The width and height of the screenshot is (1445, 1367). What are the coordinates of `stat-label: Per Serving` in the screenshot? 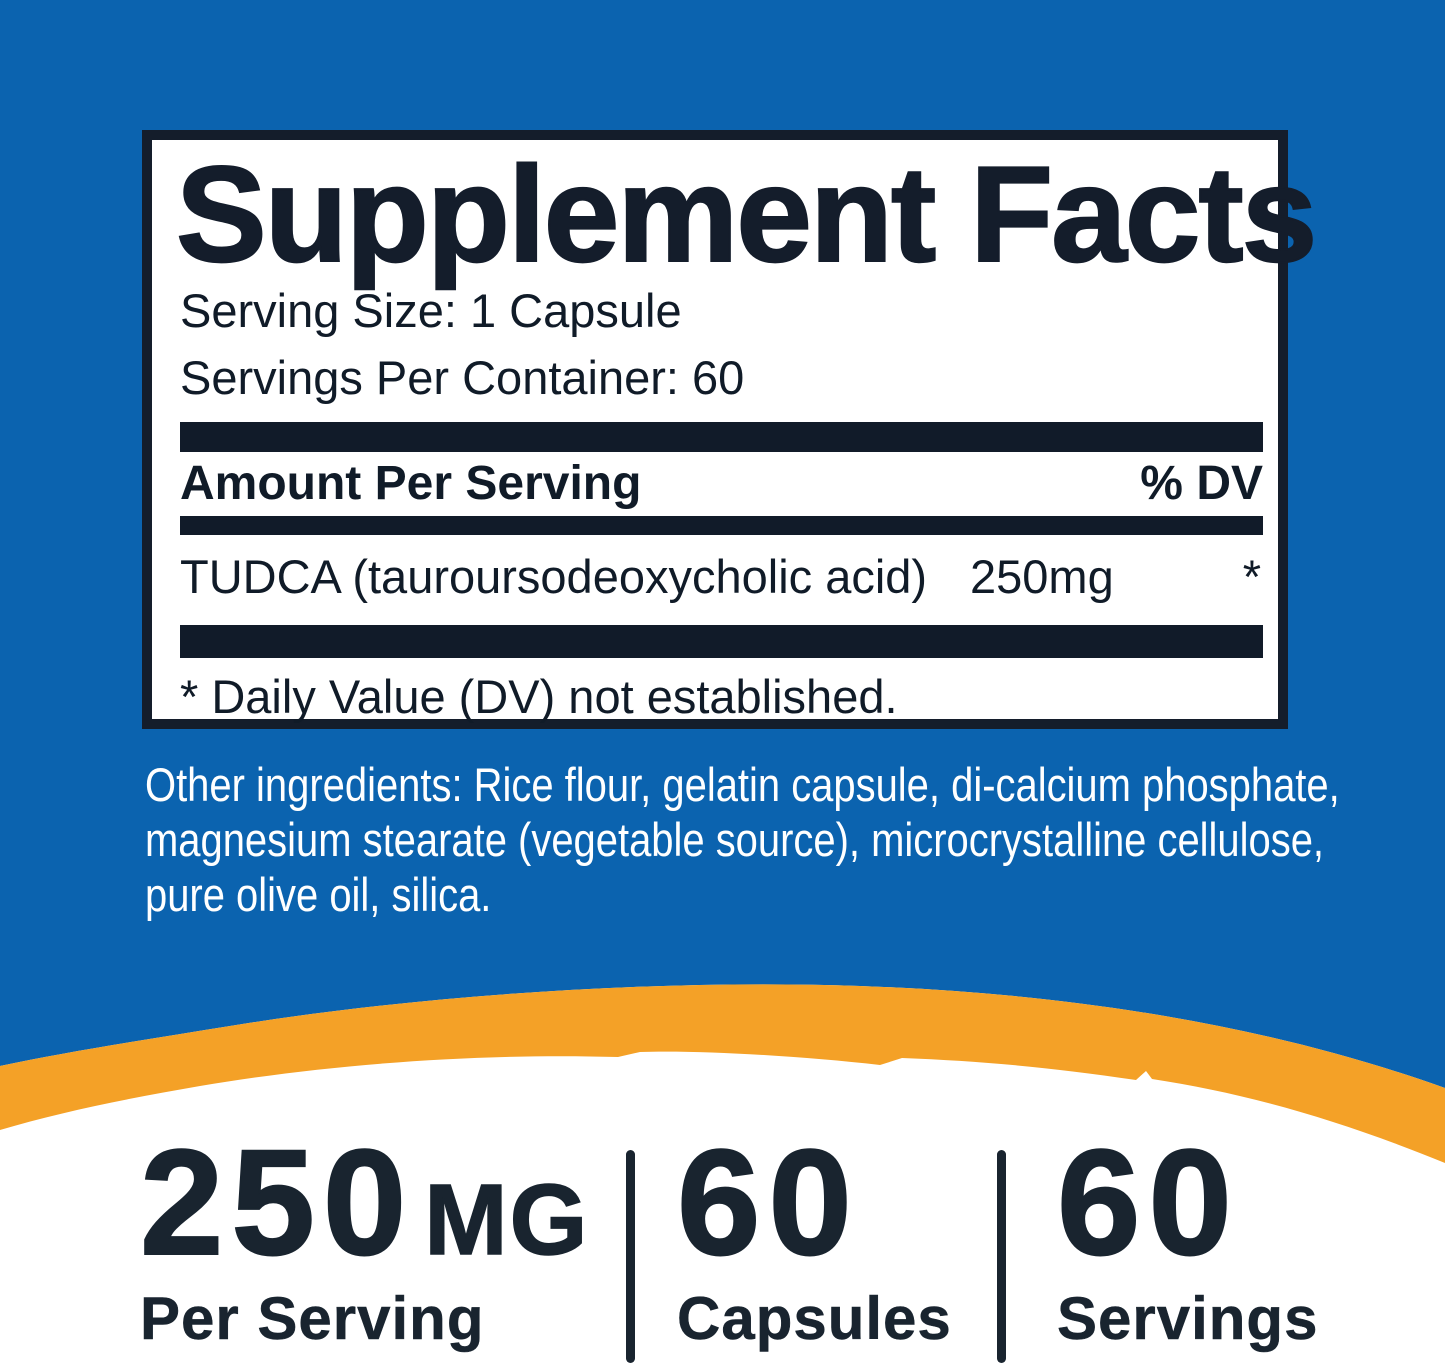 It's located at (312, 1318).